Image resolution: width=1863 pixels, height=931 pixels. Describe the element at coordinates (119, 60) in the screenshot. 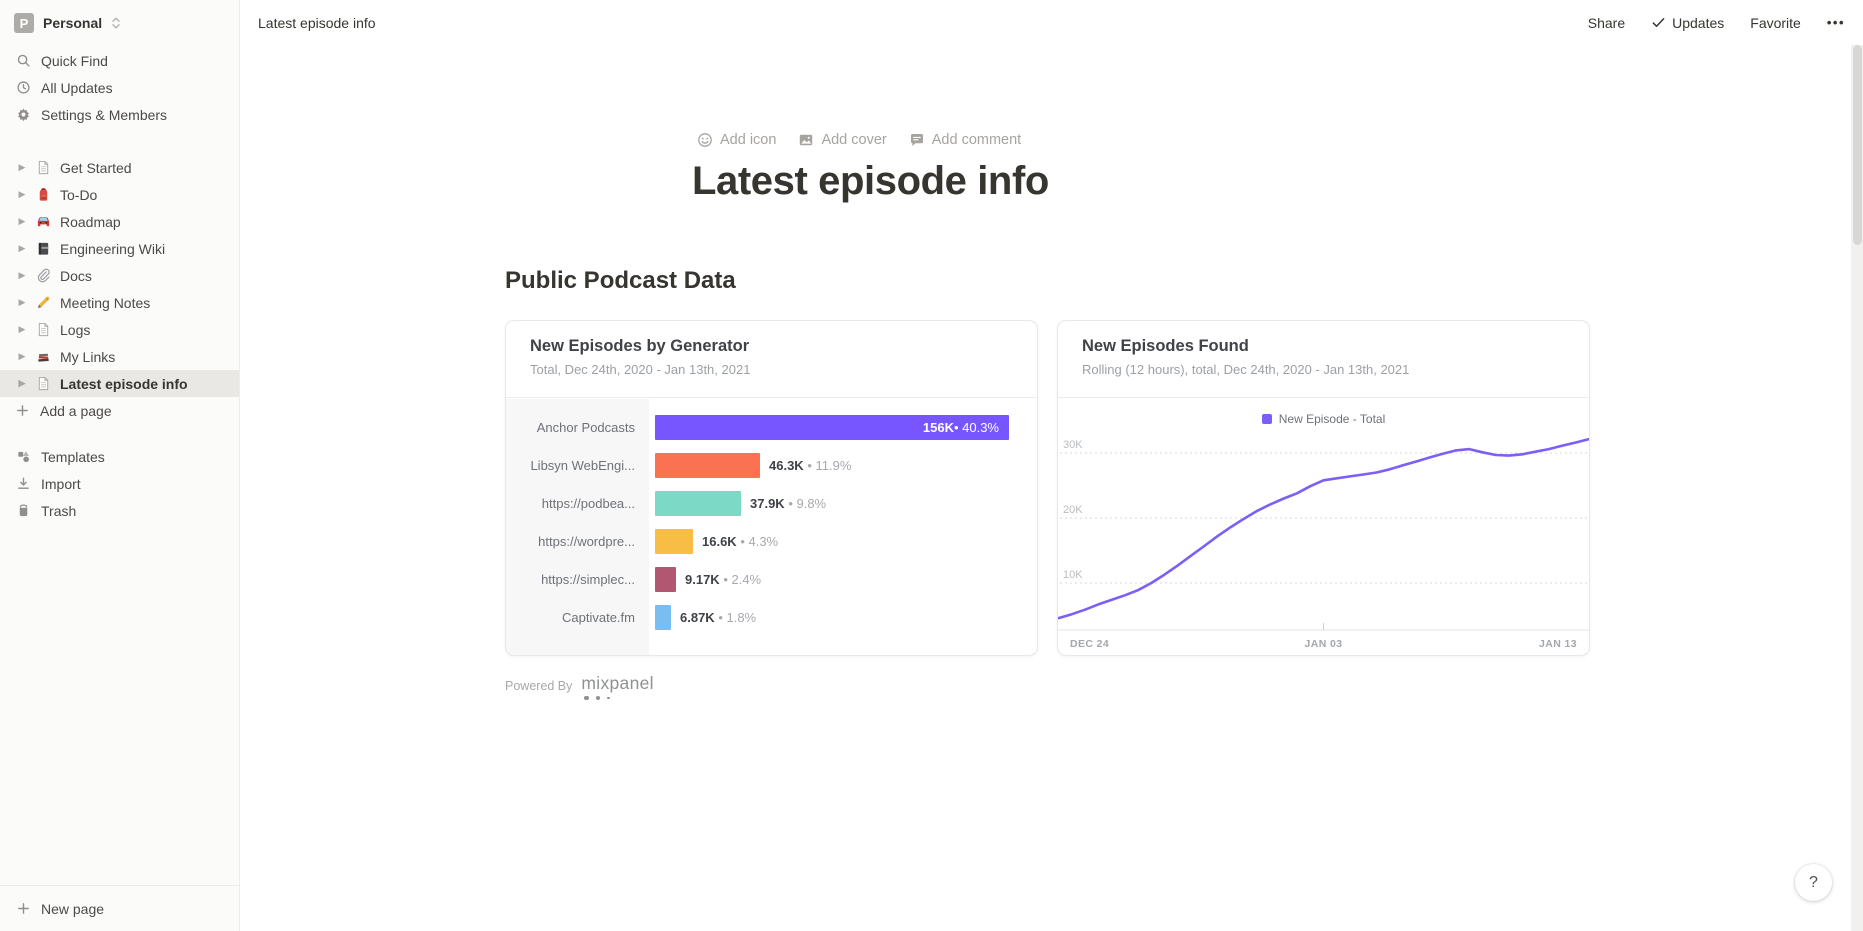

I see `sidebar-item-quick-find: Quick Find` at that location.